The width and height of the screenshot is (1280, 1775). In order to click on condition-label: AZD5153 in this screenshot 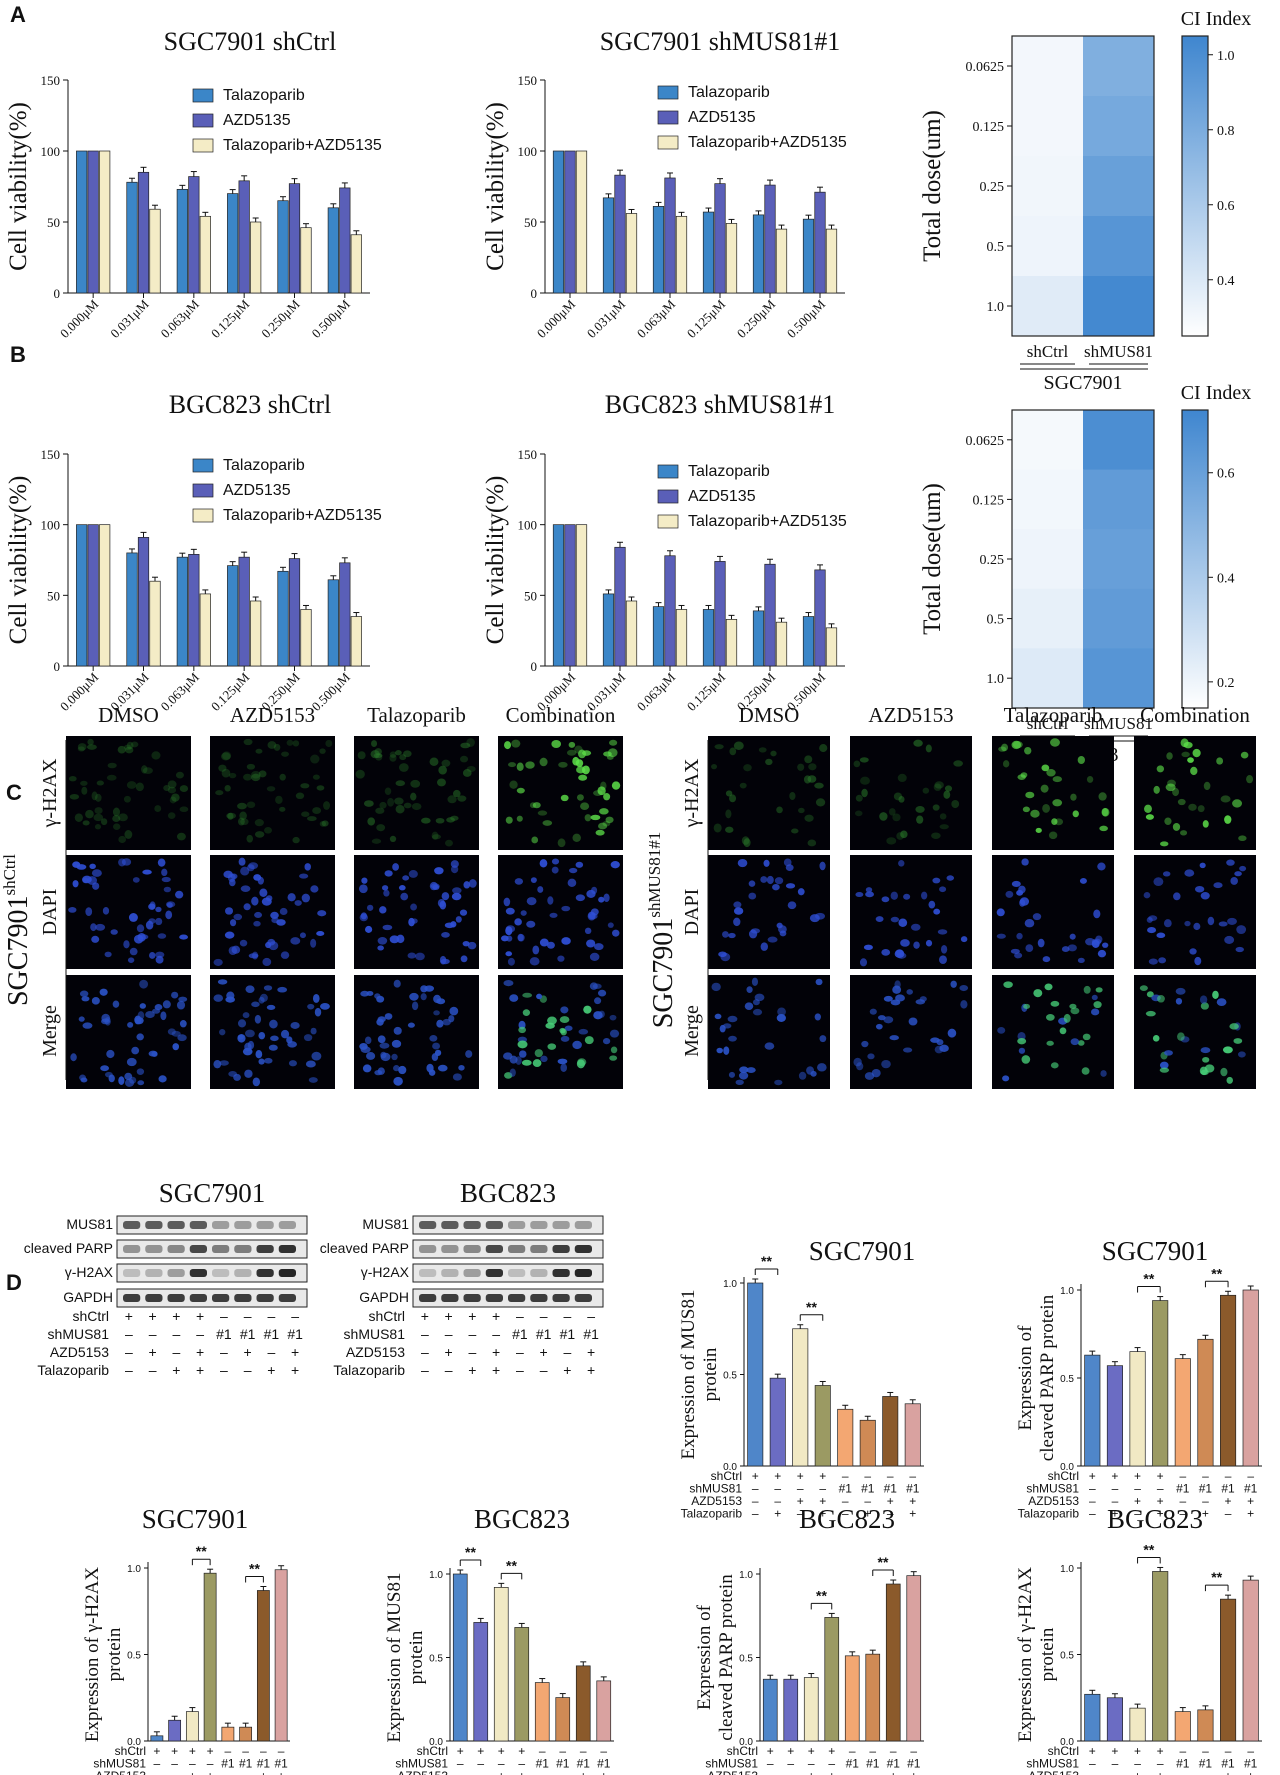, I will do `click(1053, 1772)`.